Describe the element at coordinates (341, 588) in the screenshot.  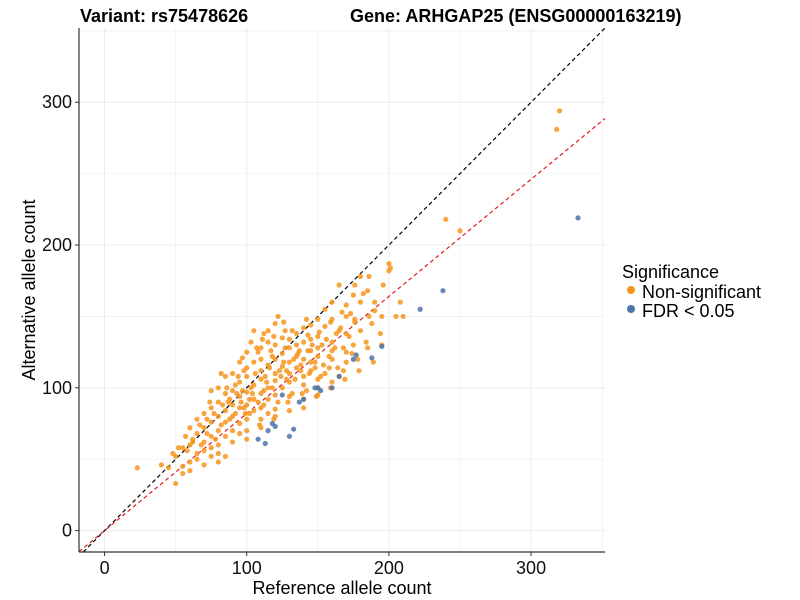
I see `x-axis-label: Reference allele count` at that location.